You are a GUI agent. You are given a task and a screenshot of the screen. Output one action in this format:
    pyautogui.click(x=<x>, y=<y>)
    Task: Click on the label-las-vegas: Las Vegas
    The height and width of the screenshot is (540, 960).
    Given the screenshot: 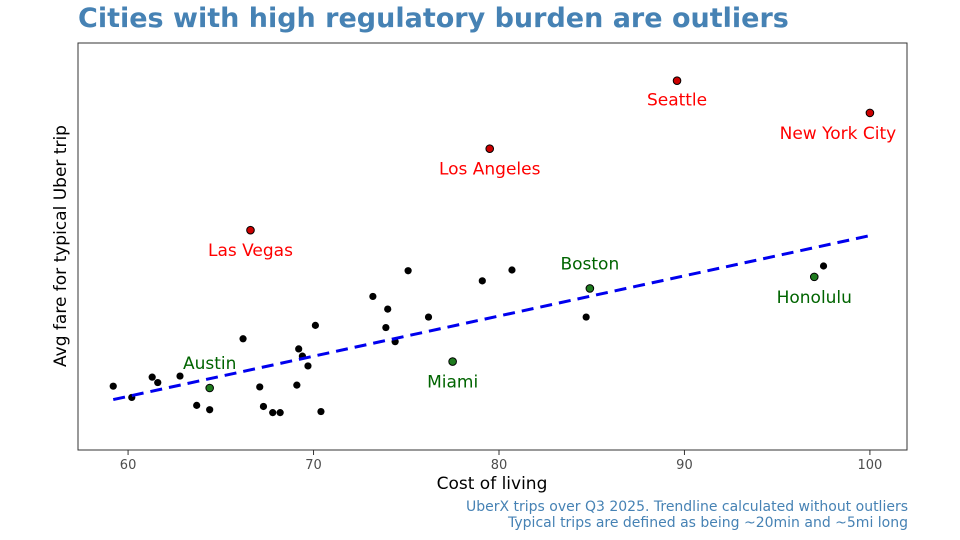 What is the action you would take?
    pyautogui.click(x=250, y=251)
    